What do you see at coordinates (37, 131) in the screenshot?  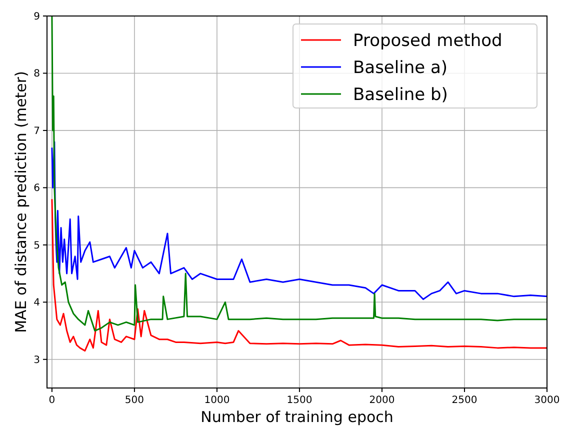 I see `y-tick-label: 7` at bounding box center [37, 131].